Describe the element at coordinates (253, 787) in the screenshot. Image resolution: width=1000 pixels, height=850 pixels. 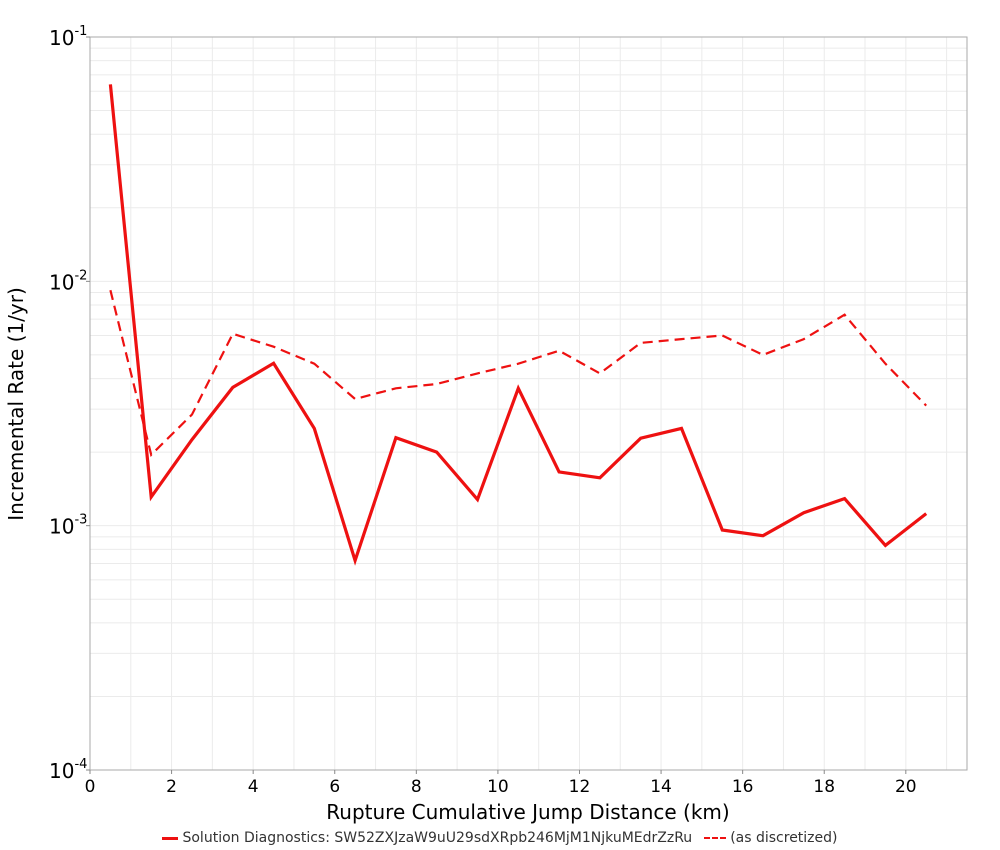
I see `x-tick-label: 4` at that location.